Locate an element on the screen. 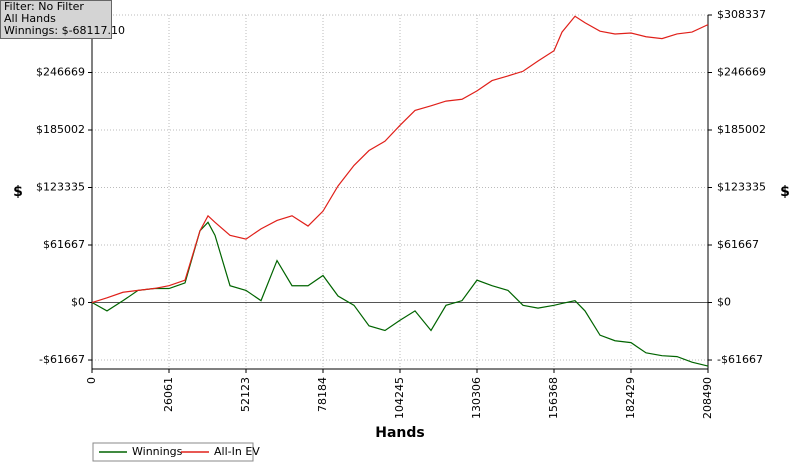 This screenshot has width=800, height=472. x-axis-label: Hands is located at coordinates (400, 433).